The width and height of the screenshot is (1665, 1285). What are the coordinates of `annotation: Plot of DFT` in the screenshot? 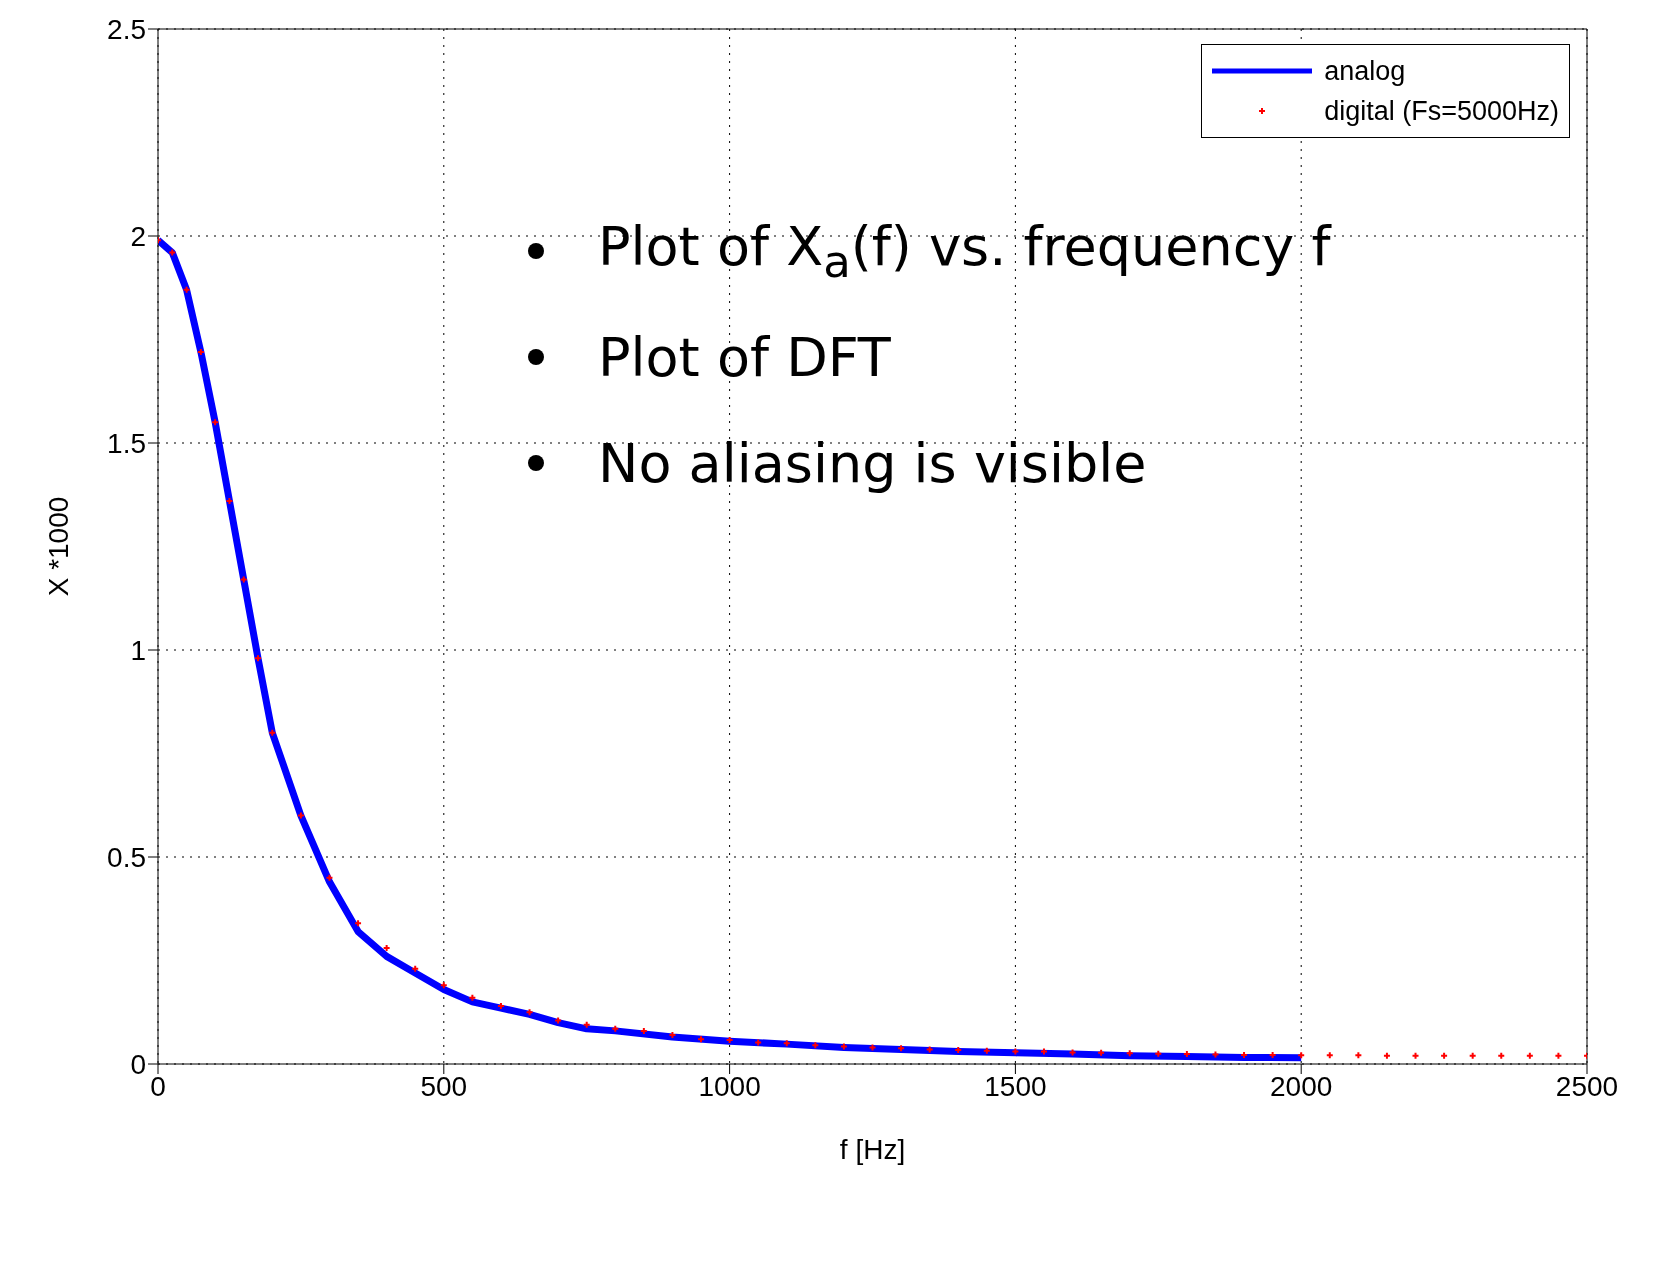 It's located at (744, 357).